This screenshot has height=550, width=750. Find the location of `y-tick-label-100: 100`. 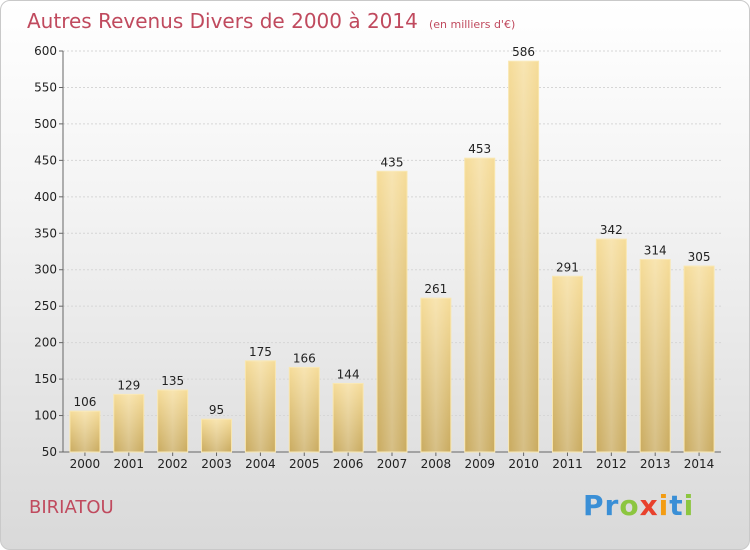

y-tick-label-100: 100 is located at coordinates (45, 416).